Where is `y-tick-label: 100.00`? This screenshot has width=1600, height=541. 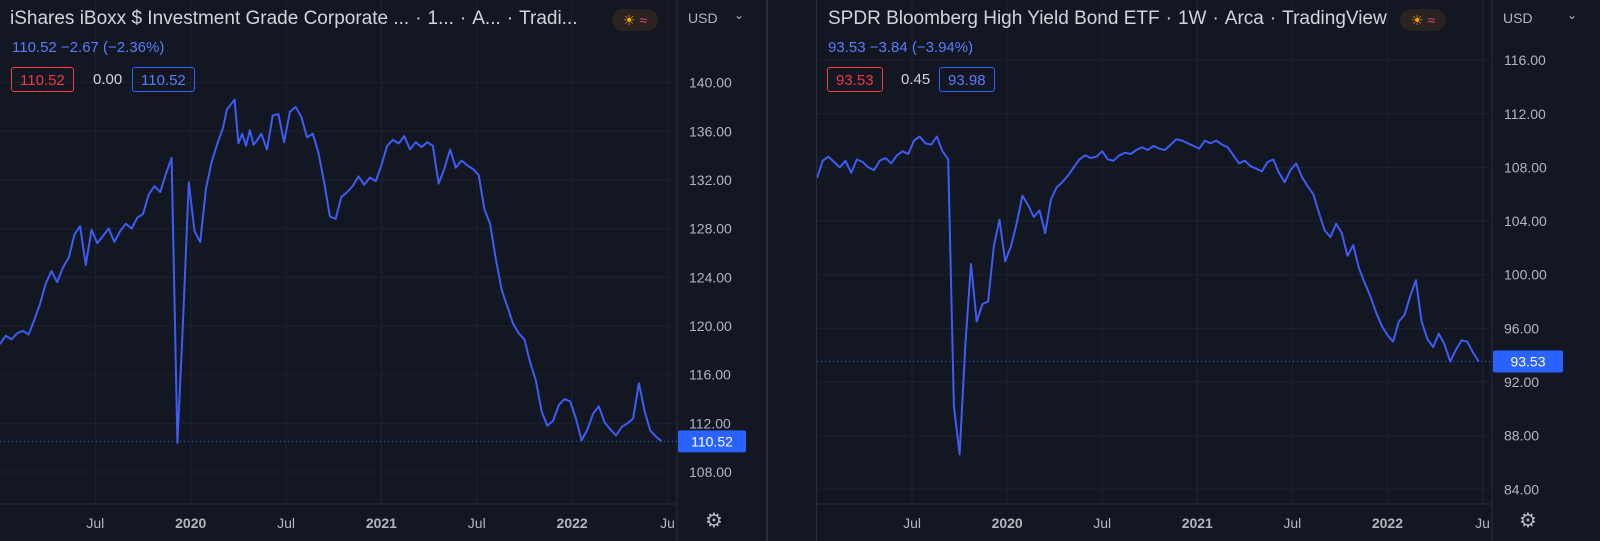
y-tick-label: 100.00 is located at coordinates (1525, 275).